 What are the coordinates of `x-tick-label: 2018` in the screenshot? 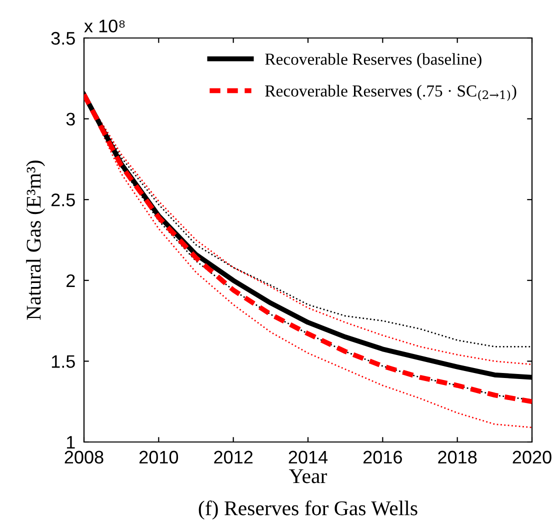 It's located at (457, 457).